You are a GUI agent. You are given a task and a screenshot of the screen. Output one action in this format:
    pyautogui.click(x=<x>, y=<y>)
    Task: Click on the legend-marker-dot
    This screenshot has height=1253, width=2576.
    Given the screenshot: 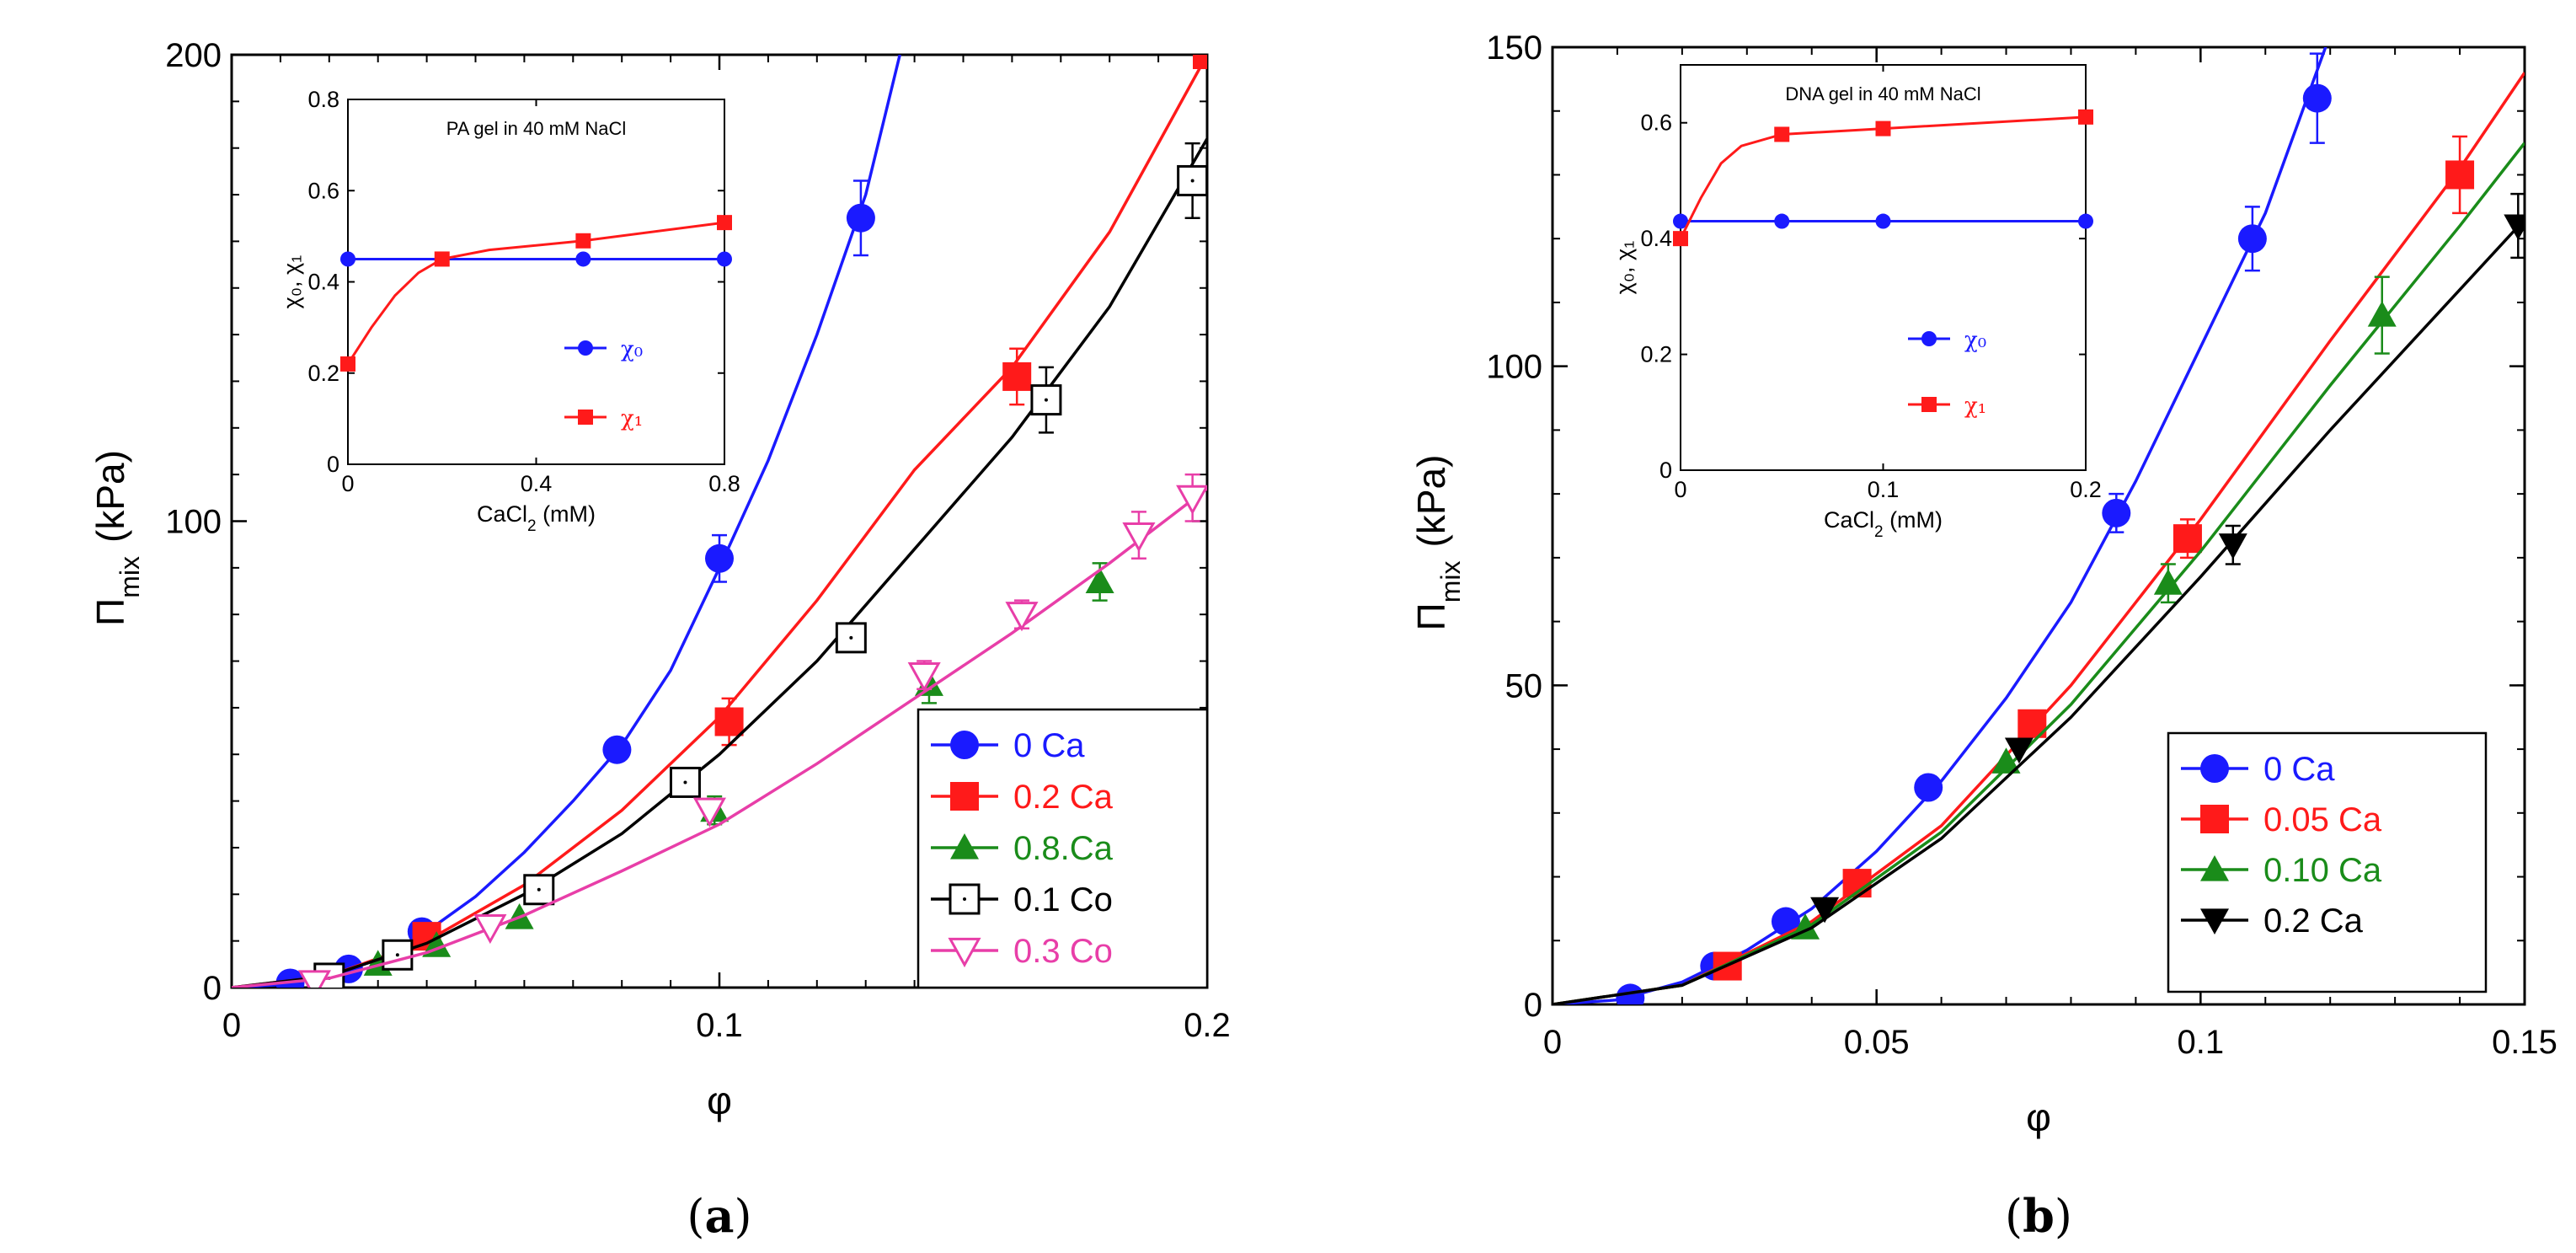 What is the action you would take?
    pyautogui.click(x=964, y=899)
    